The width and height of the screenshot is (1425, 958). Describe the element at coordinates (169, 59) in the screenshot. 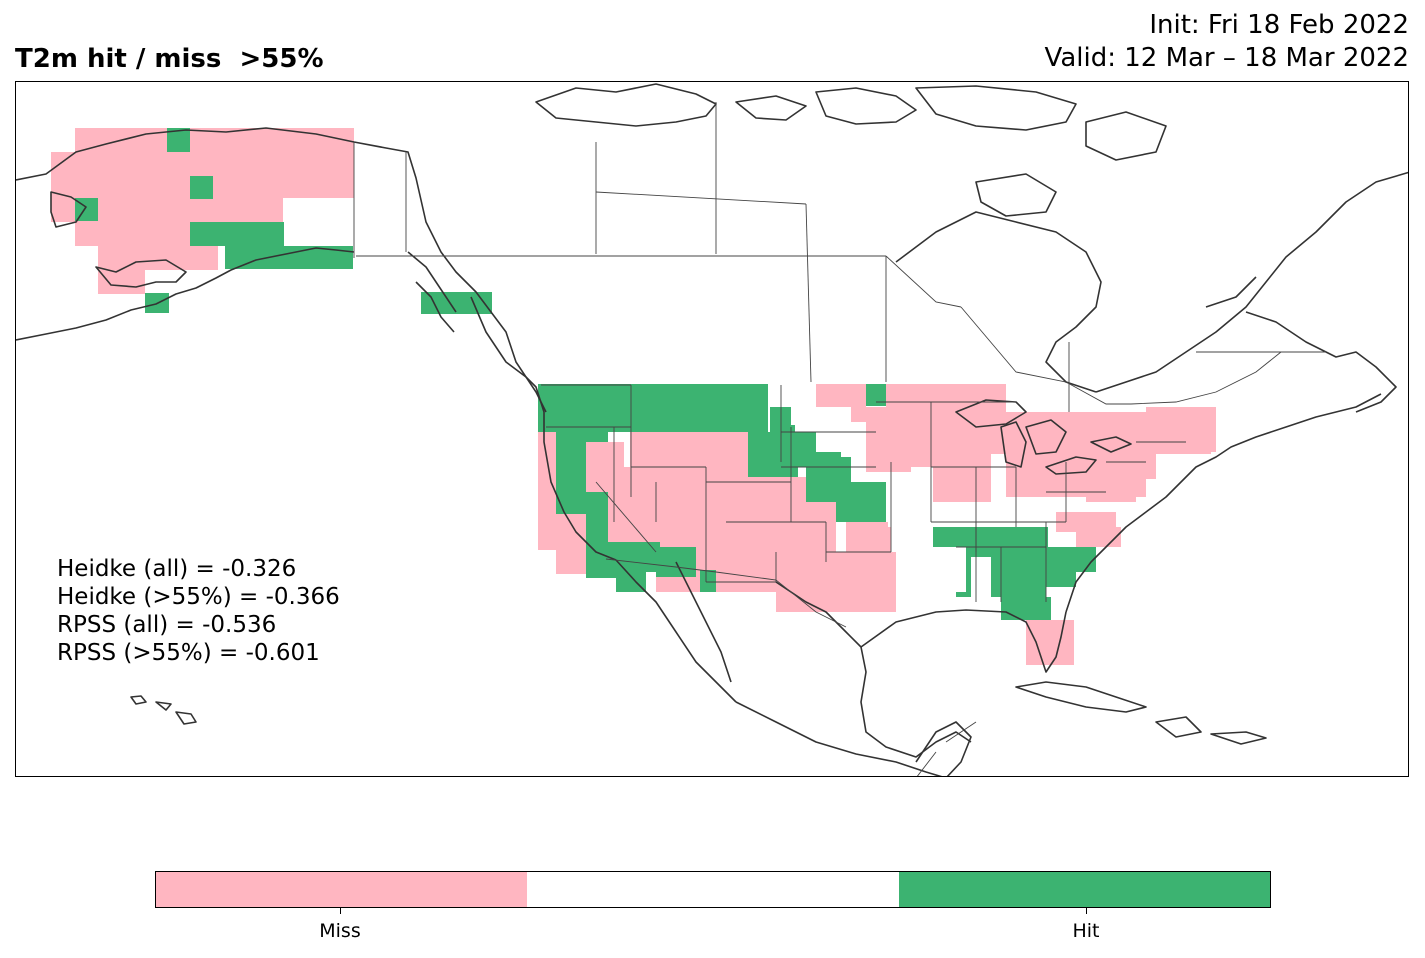

I see `chart-title: T2m hit / miss >55%` at that location.